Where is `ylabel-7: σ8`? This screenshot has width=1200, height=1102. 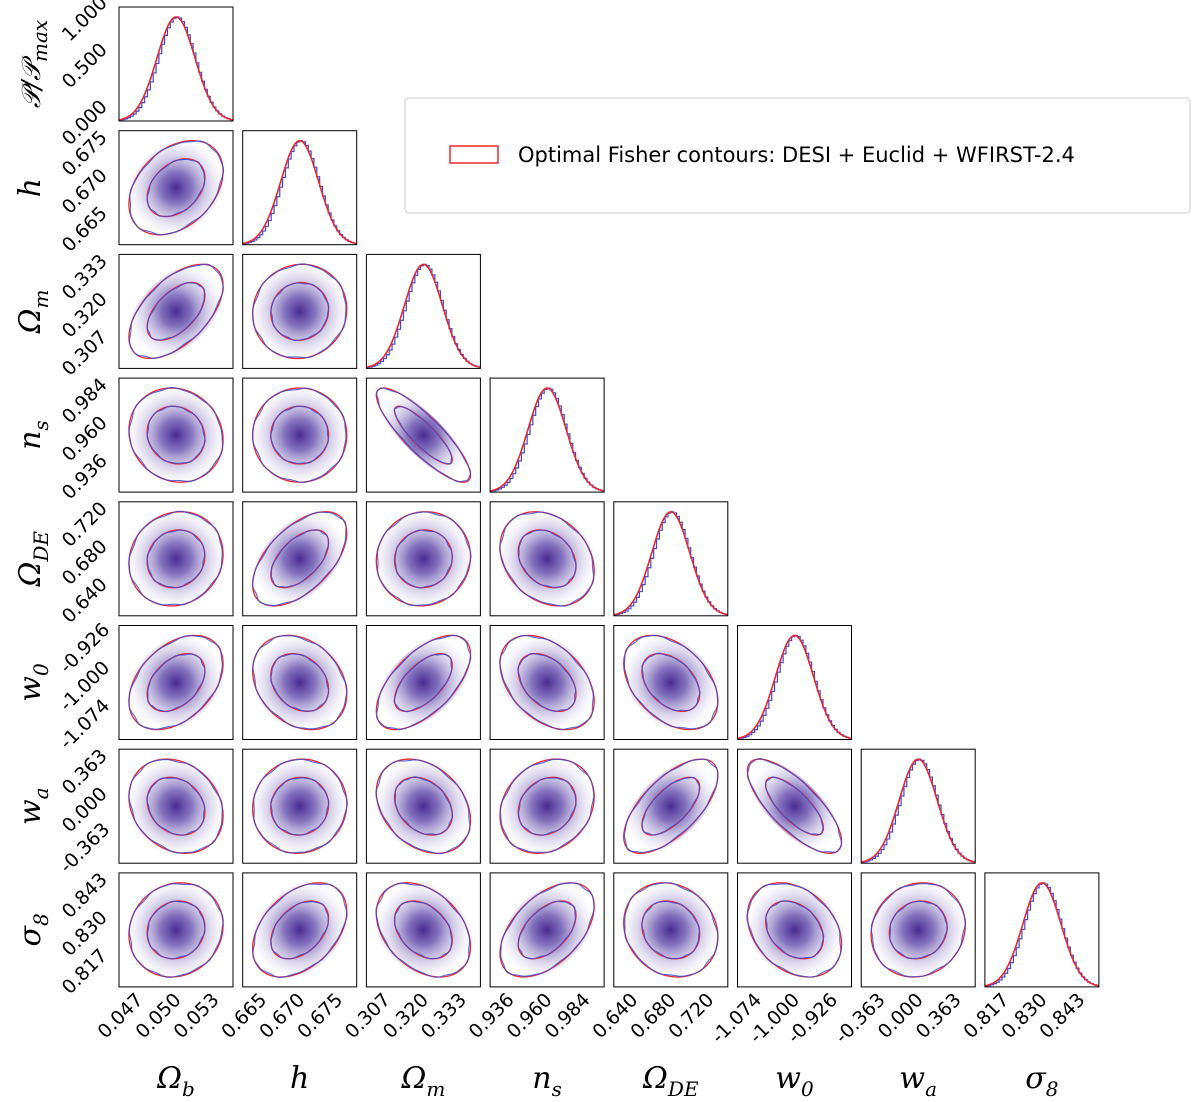 ylabel-7: σ8 is located at coordinates (33, 929).